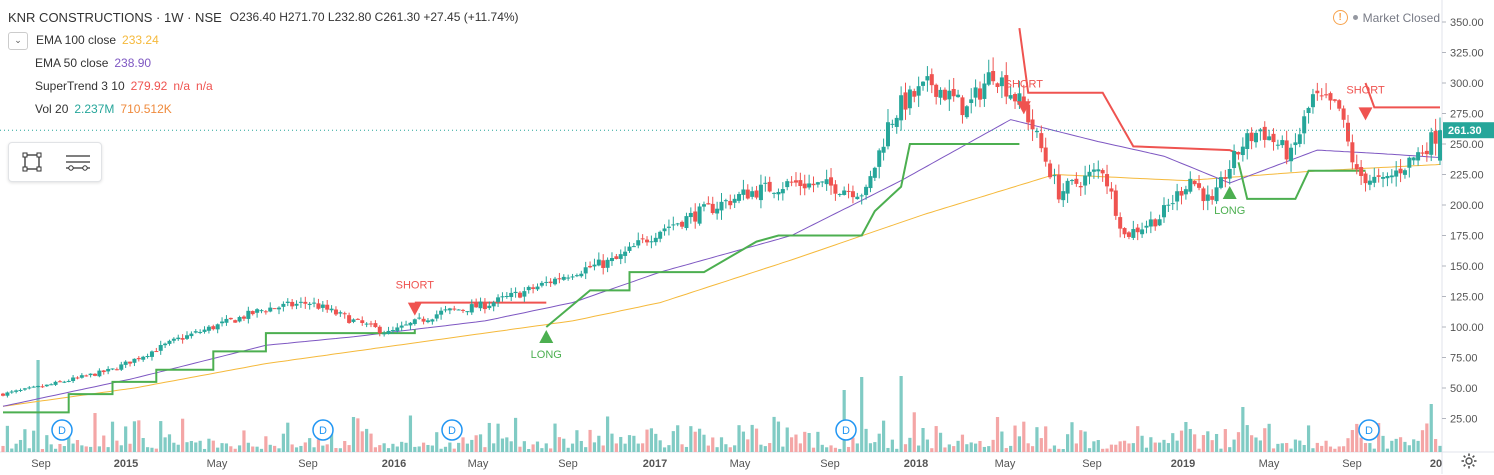 Image resolution: width=1494 pixels, height=475 pixels. Describe the element at coordinates (1467, 23) in the screenshot. I see `y-tick-label: 350.00` at that location.